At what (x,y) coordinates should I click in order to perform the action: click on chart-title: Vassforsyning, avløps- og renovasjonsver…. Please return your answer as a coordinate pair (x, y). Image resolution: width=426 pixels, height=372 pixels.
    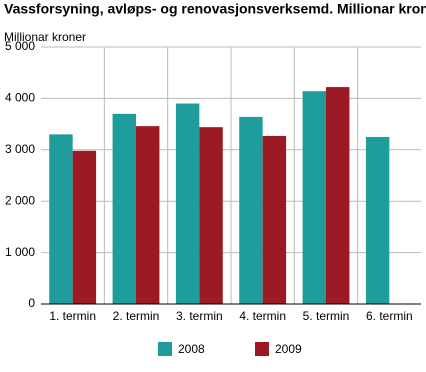
    Looking at the image, I should click on (215, 9).